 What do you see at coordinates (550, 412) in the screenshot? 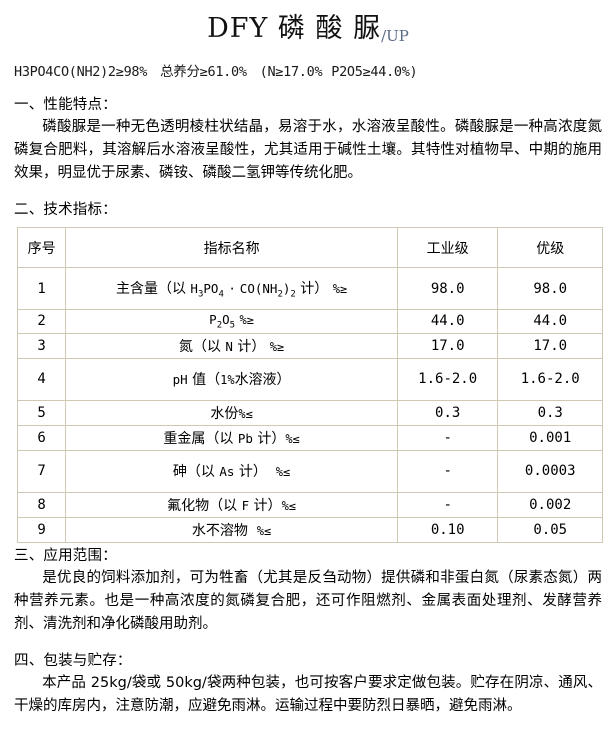
I see `row-value-premium: 0.3` at bounding box center [550, 412].